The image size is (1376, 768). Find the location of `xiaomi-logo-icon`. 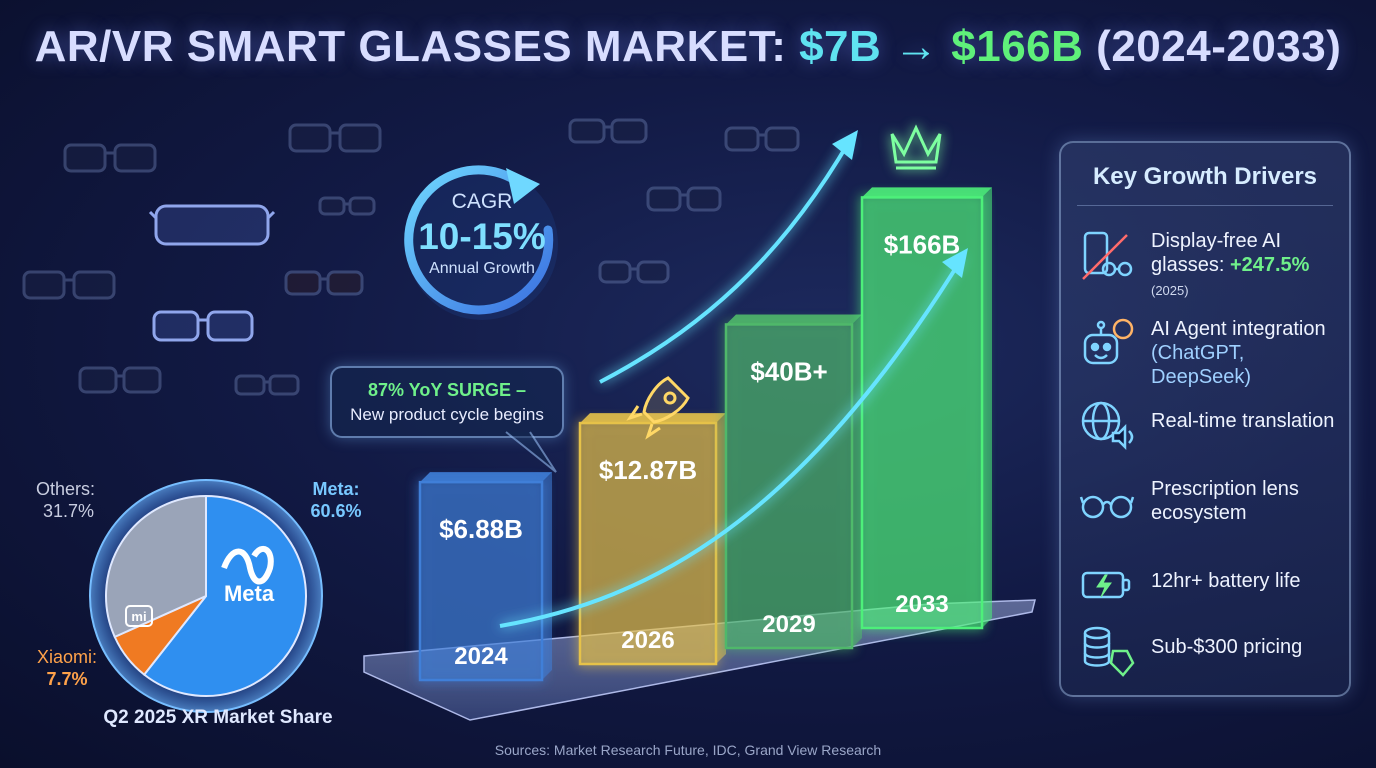

xiaomi-logo-icon is located at coordinates (139, 616).